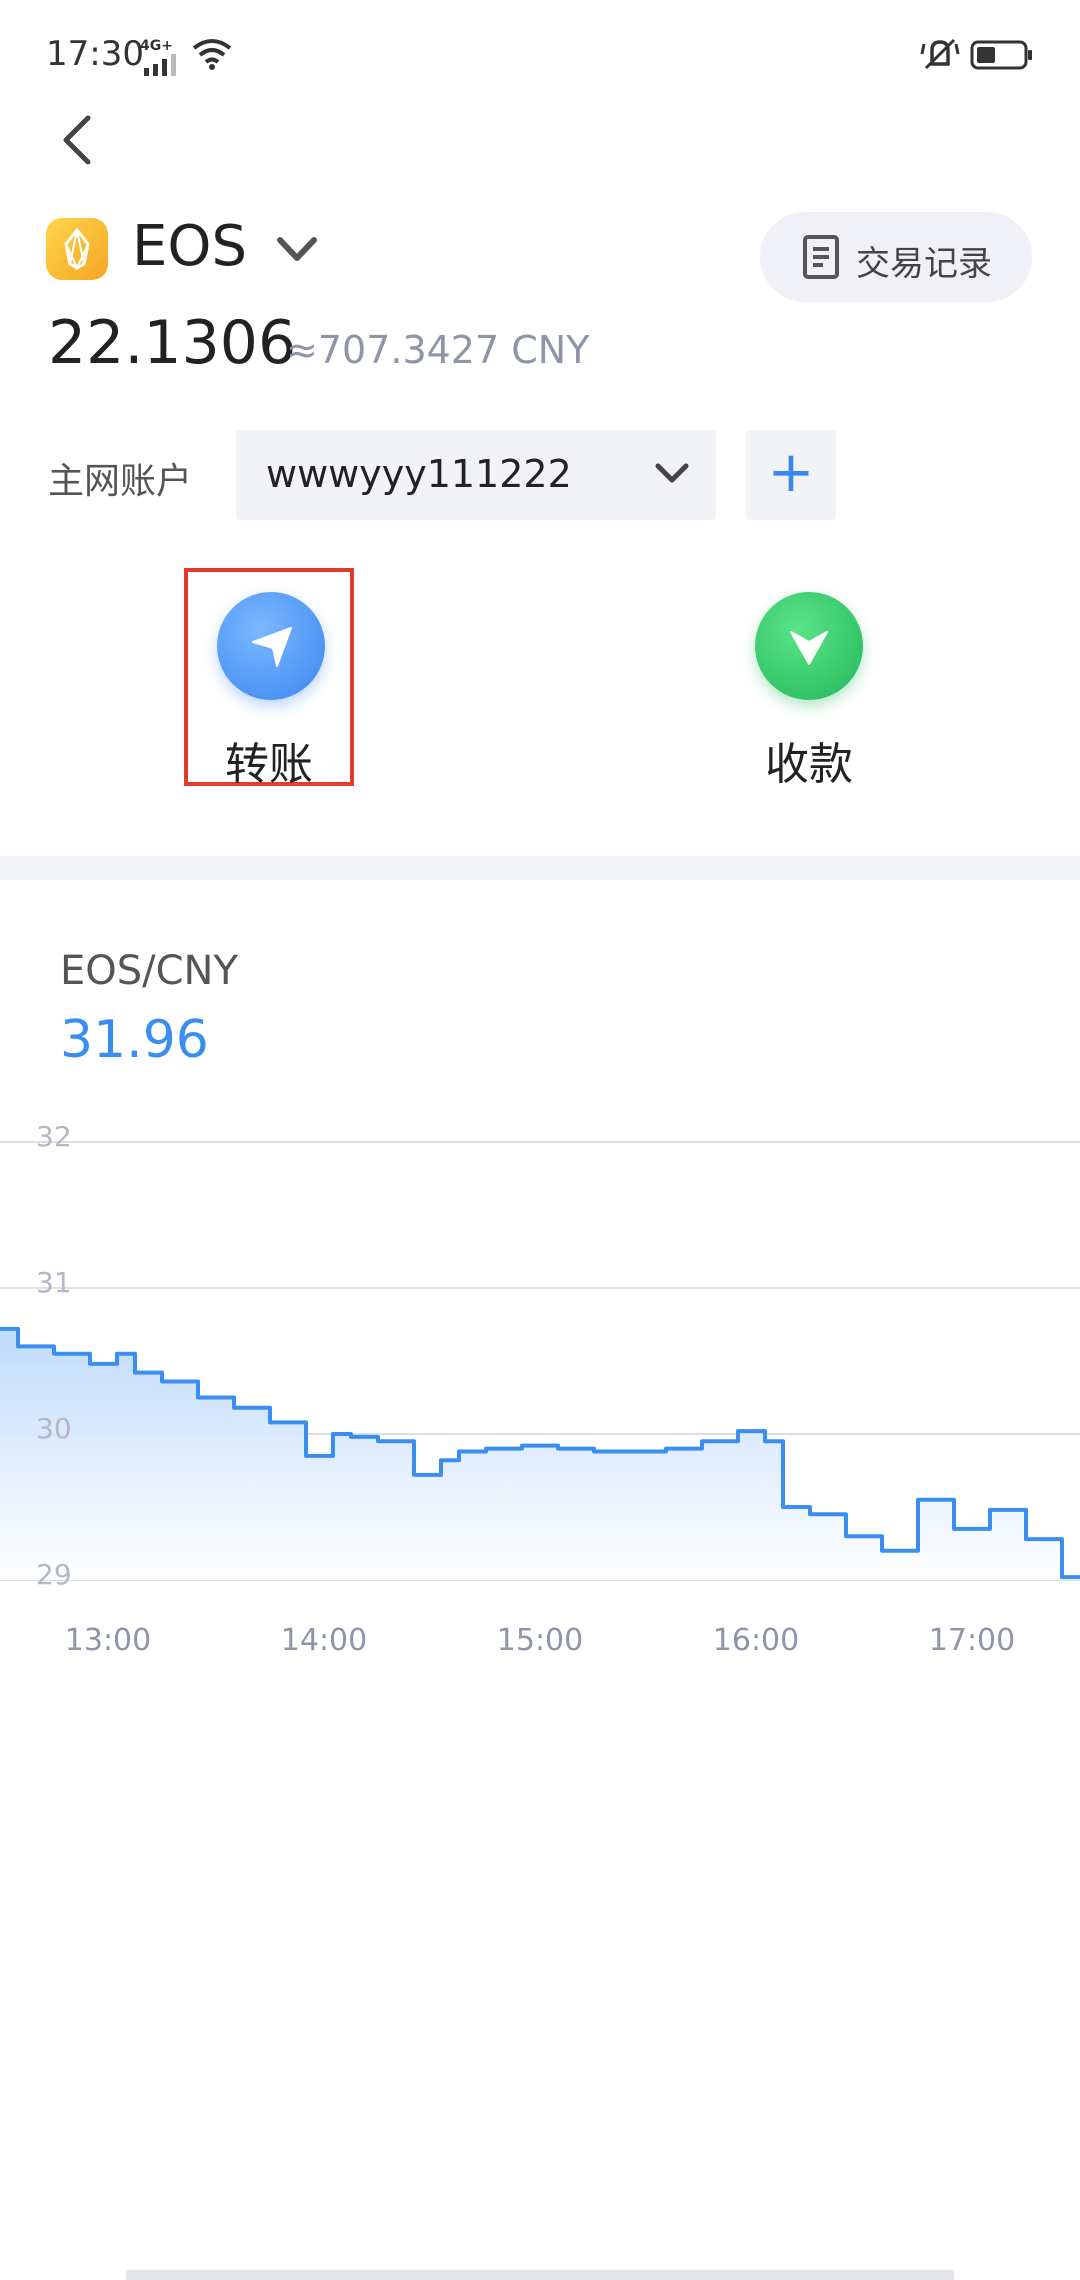 This screenshot has width=1080, height=2280. Describe the element at coordinates (809, 764) in the screenshot. I see `receive-label: 收款` at that location.